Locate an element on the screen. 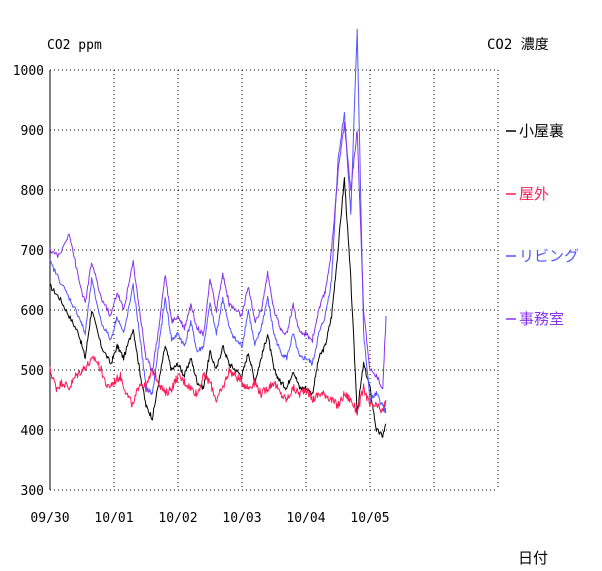 The image size is (602, 571). x-tick-label: 10/05 is located at coordinates (369, 518).